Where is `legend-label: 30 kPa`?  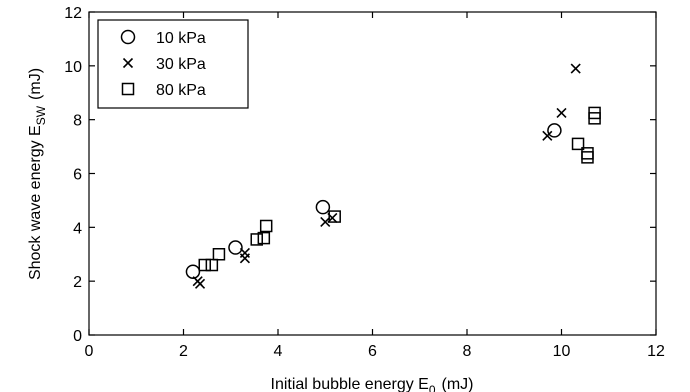
legend-label: 30 kPa is located at coordinates (181, 64).